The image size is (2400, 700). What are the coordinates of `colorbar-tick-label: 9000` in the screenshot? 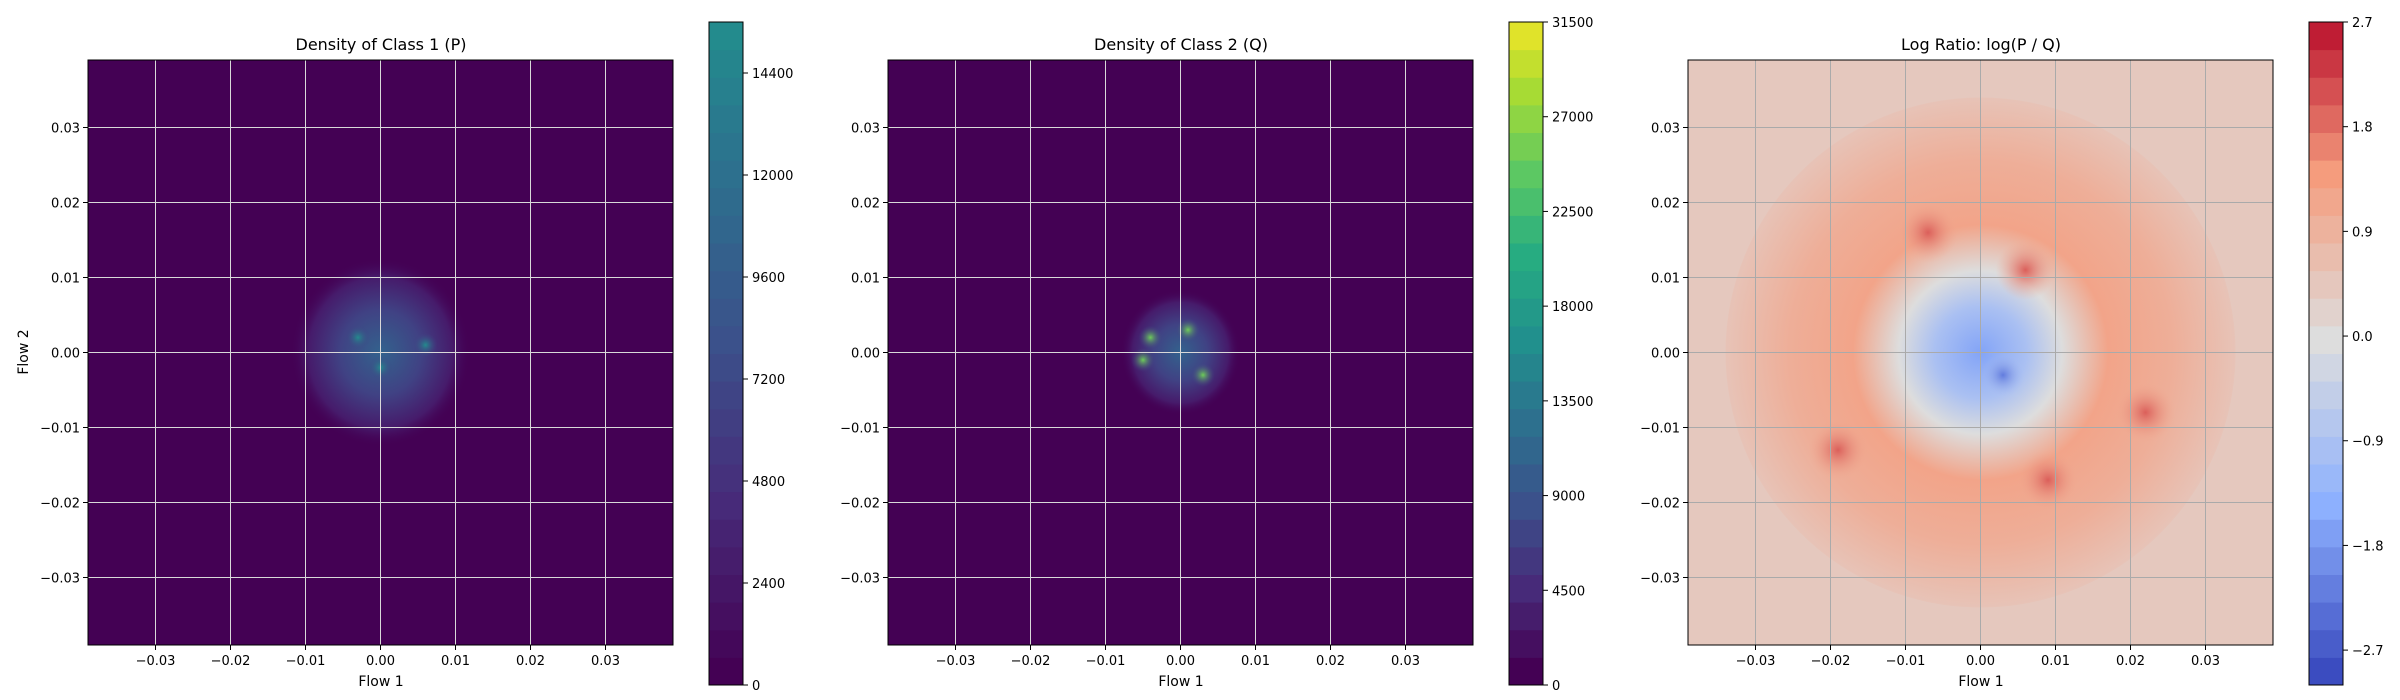 It's located at (1568, 497).